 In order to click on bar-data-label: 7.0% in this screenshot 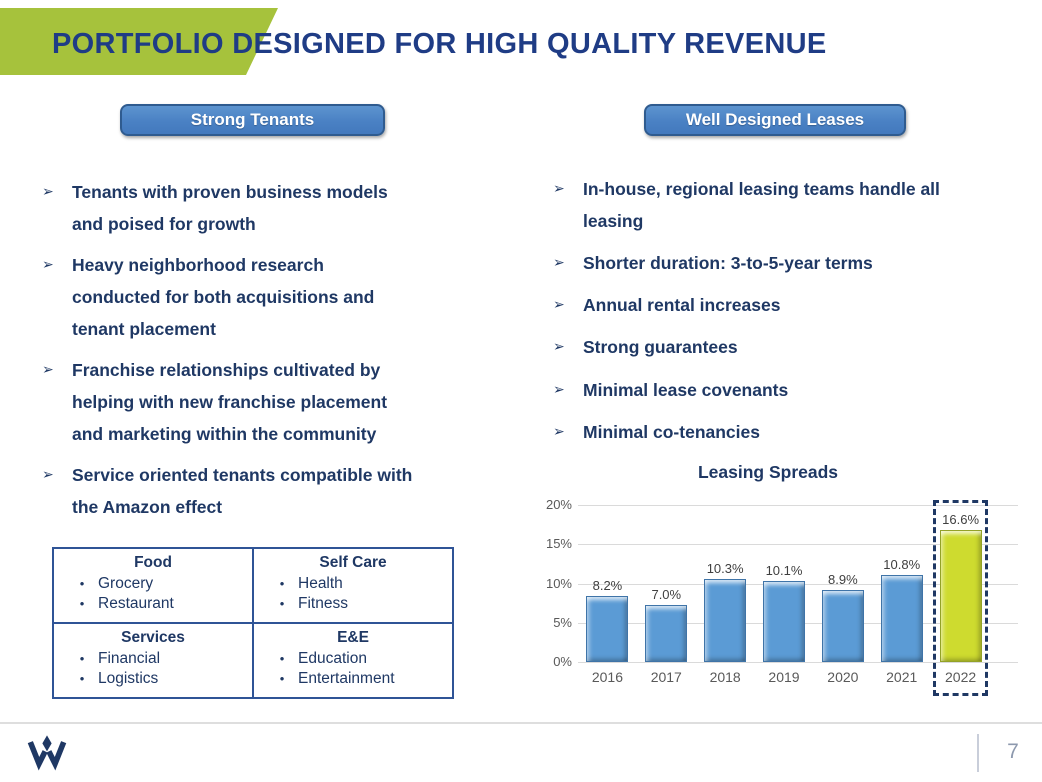, I will do `click(666, 595)`.